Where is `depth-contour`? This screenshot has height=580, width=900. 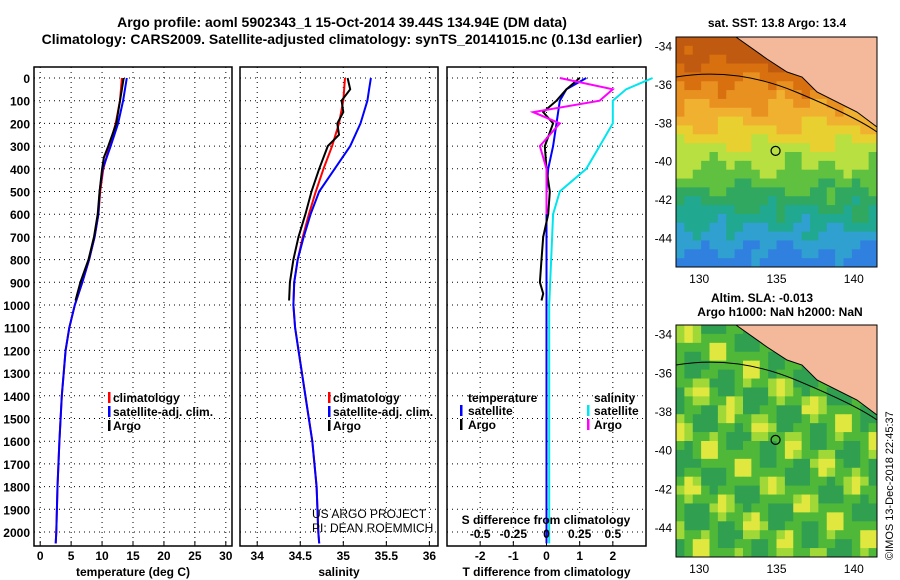 depth-contour is located at coordinates (776, 103).